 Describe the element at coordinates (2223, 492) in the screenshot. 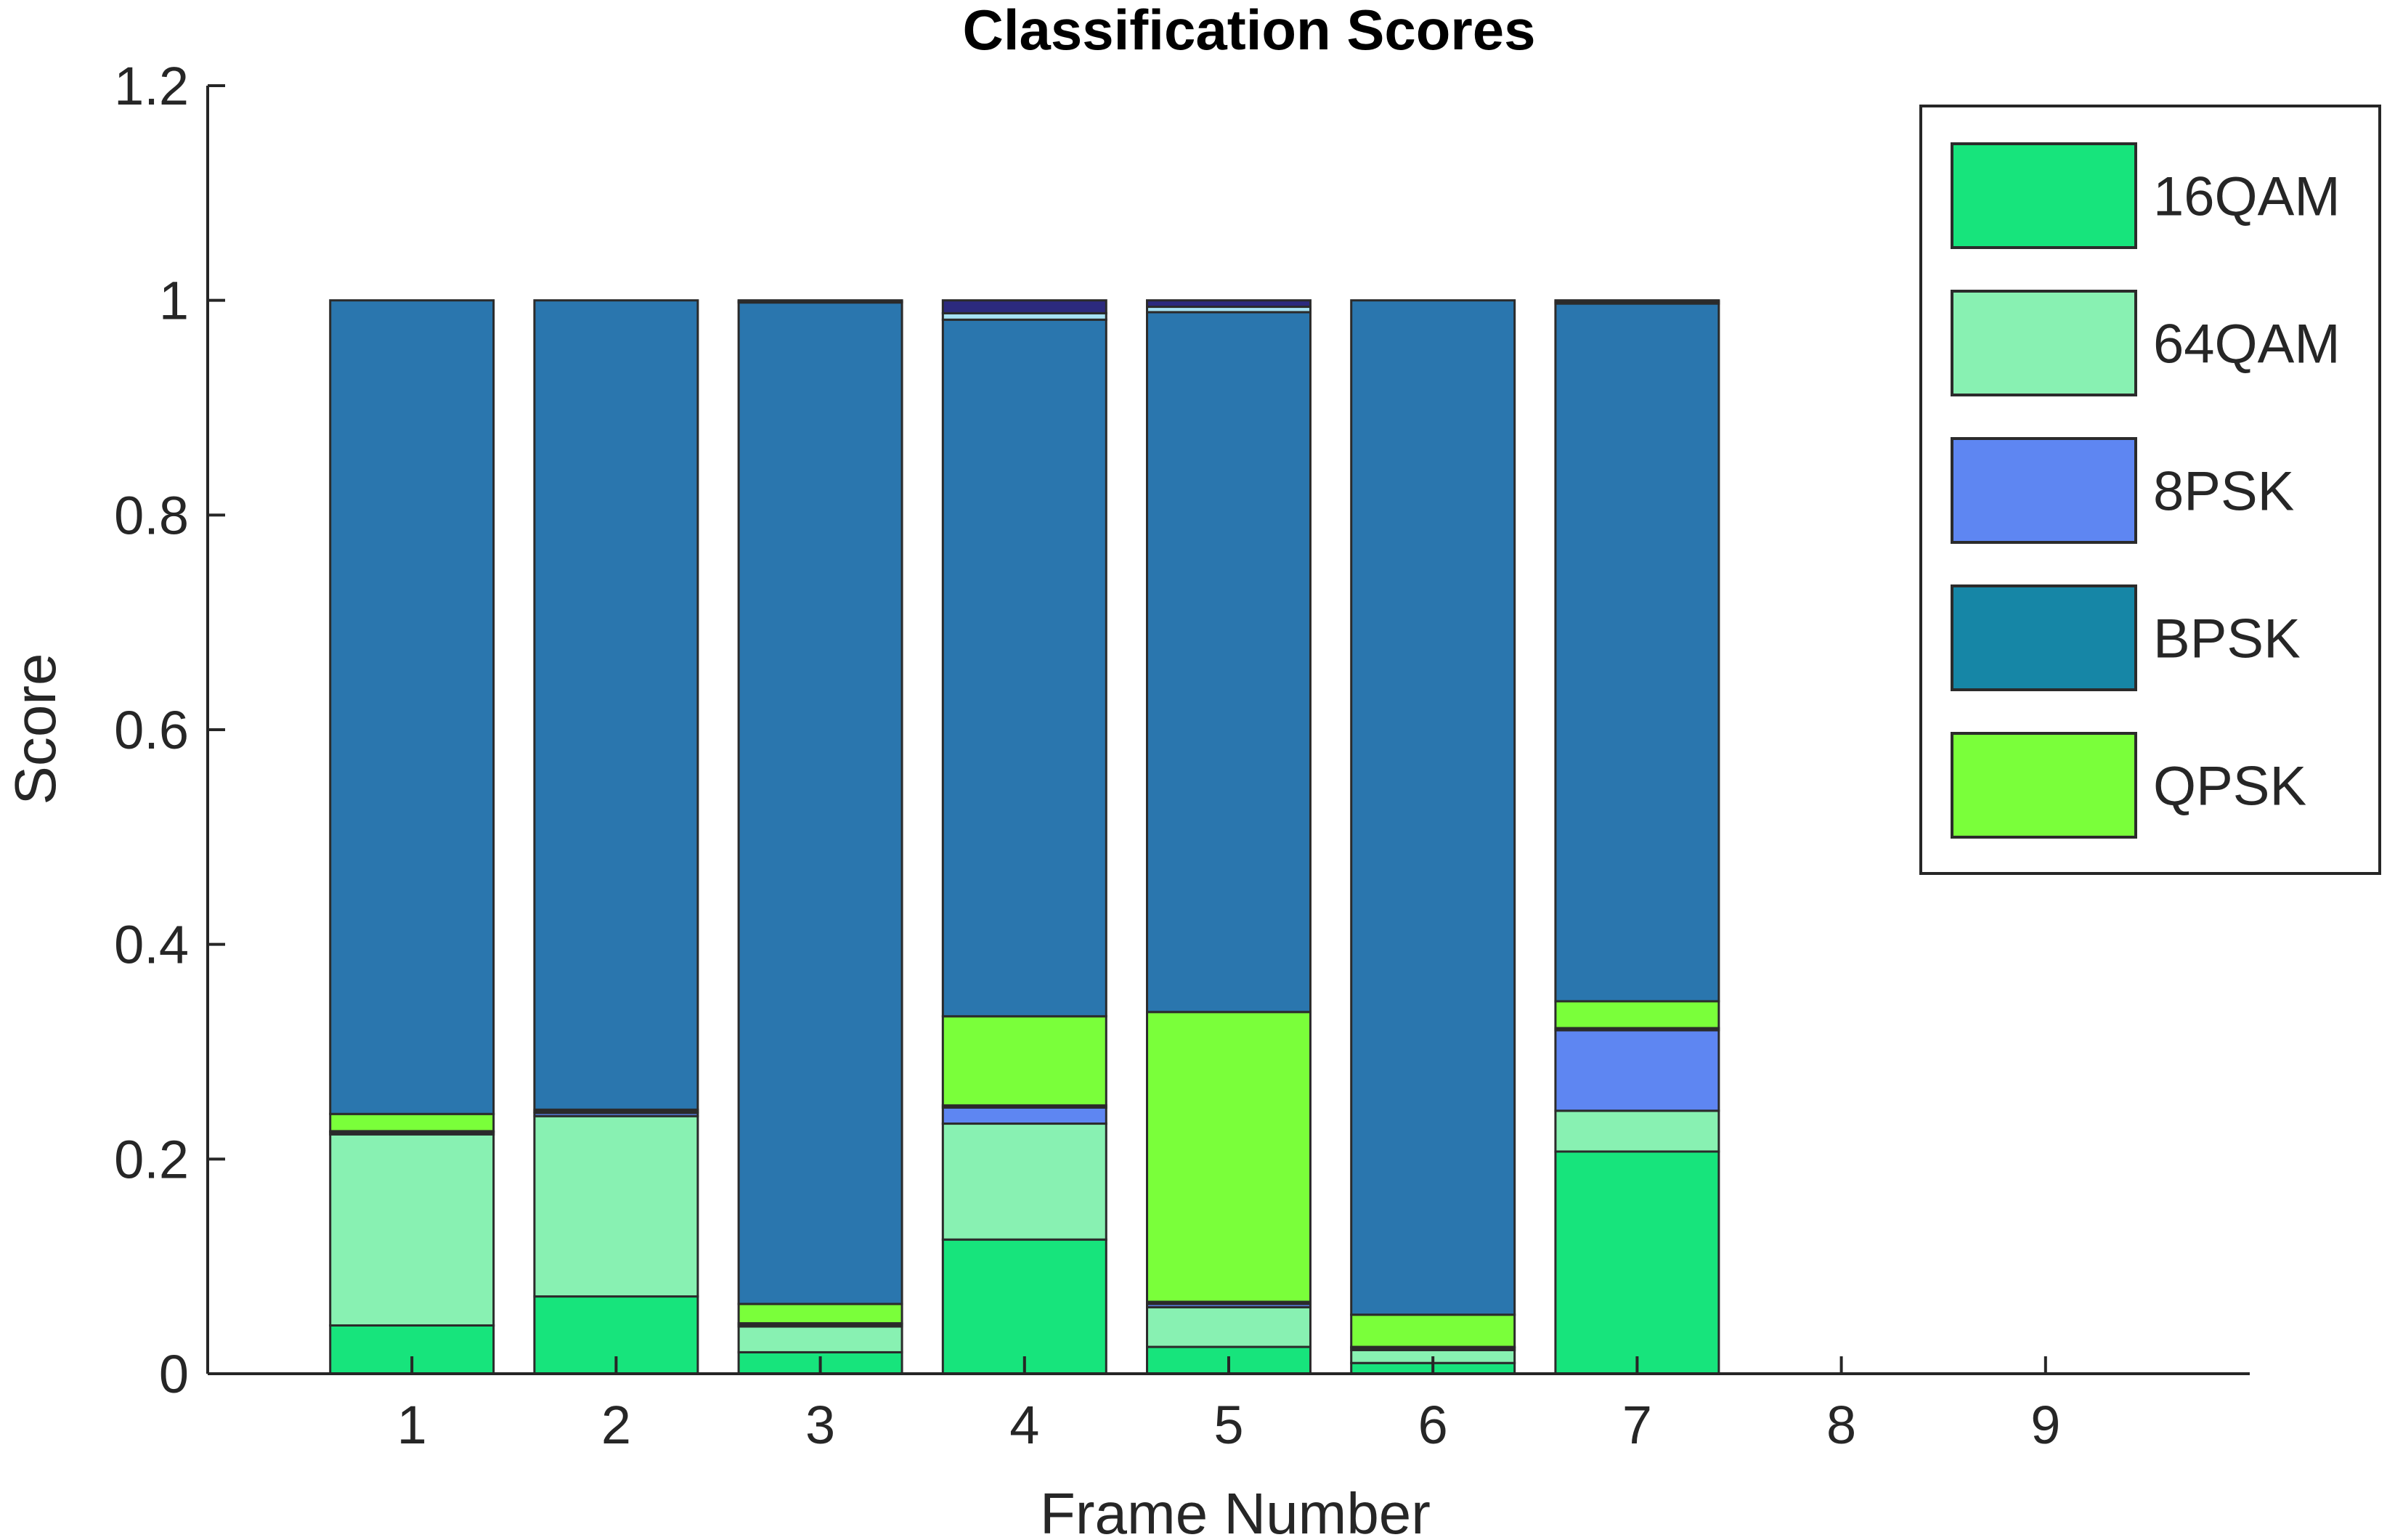

I see `legend-label-8psk: 8PSK` at that location.